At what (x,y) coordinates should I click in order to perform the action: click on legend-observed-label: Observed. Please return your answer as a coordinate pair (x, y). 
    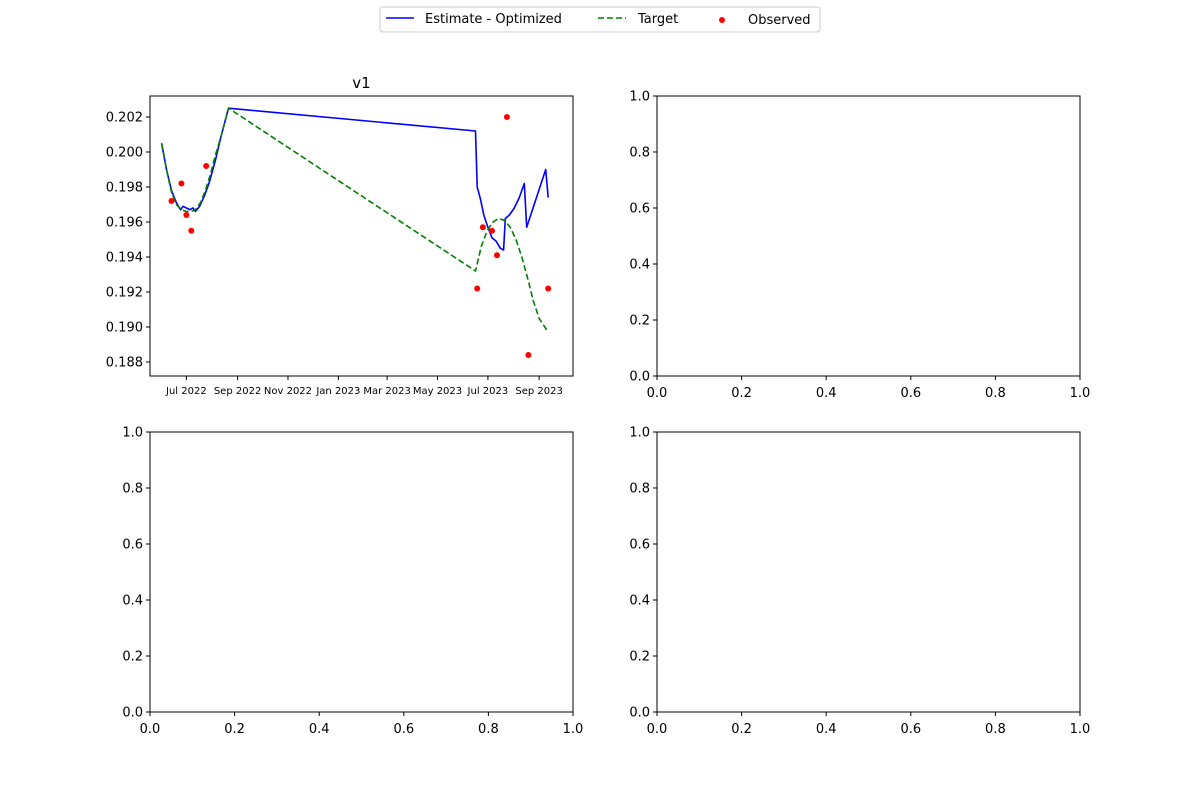
    Looking at the image, I should click on (779, 20).